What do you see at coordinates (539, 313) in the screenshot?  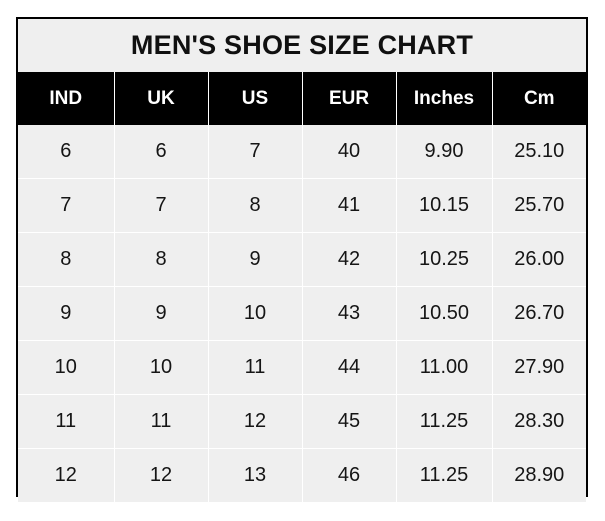 I see `cell-cm: 26.70` at bounding box center [539, 313].